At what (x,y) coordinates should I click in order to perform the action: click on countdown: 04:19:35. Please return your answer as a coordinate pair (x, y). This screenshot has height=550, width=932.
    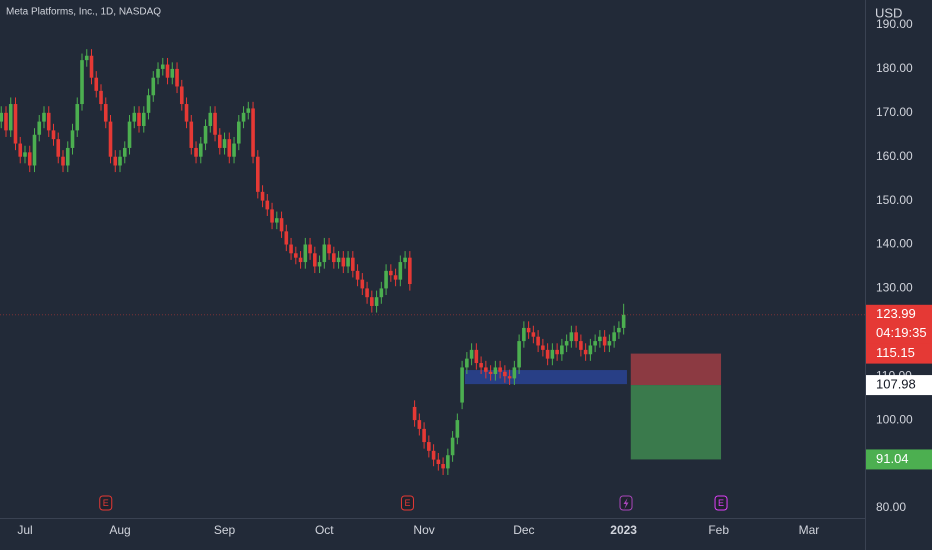
    Looking at the image, I should click on (901, 332).